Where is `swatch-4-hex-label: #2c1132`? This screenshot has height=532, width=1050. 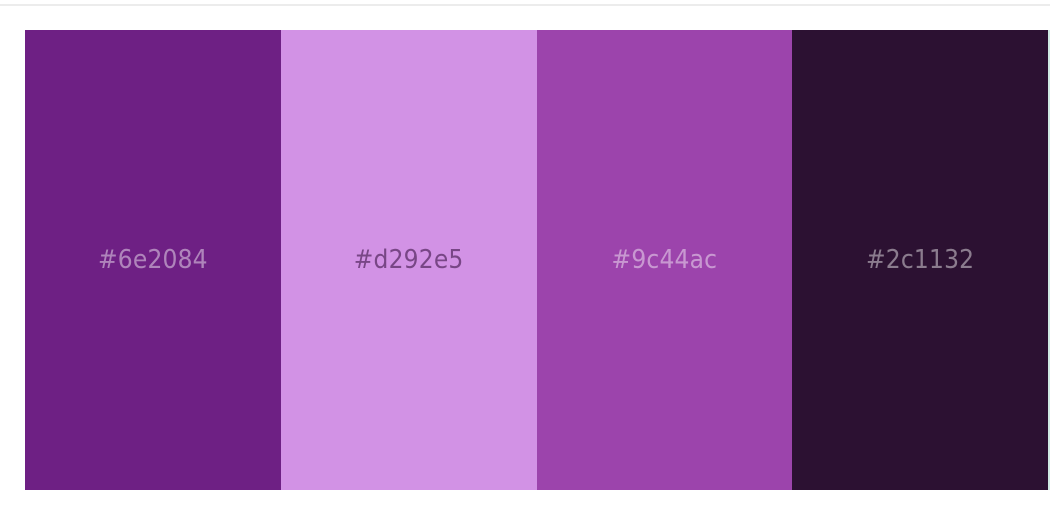 swatch-4-hex-label: #2c1132 is located at coordinates (920, 260).